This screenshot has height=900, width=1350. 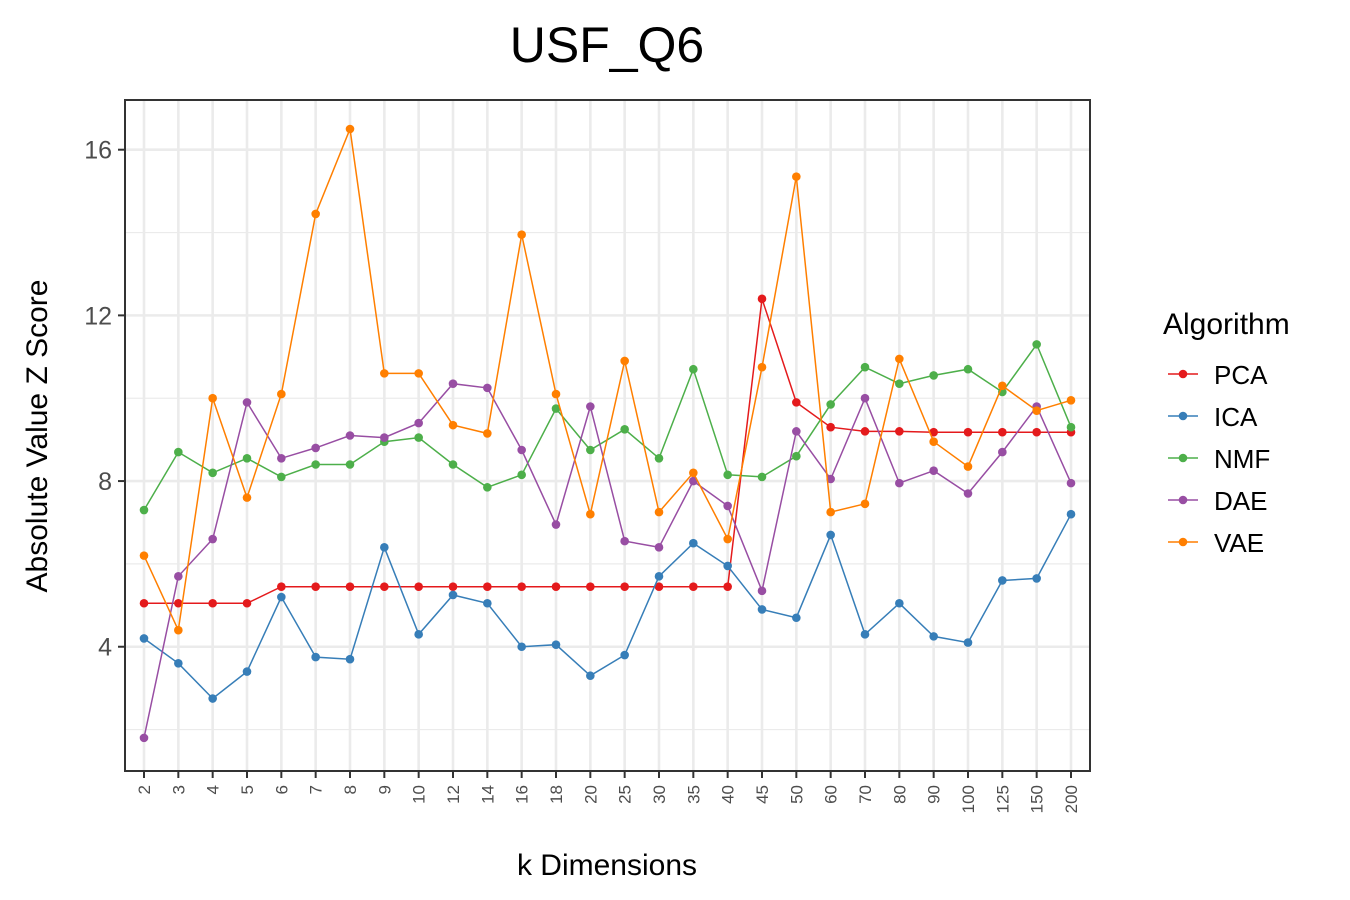 I want to click on series-line-ica, so click(x=607, y=606).